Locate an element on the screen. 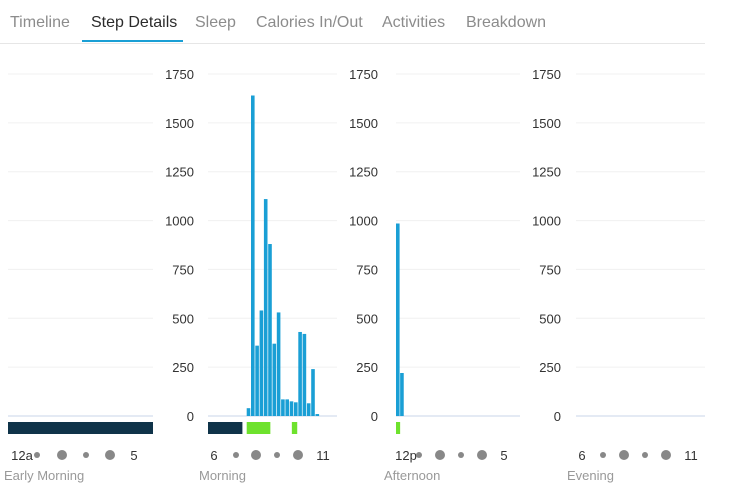 This screenshot has height=503, width=740. morning-start-time-label: 6 is located at coordinates (213, 455).